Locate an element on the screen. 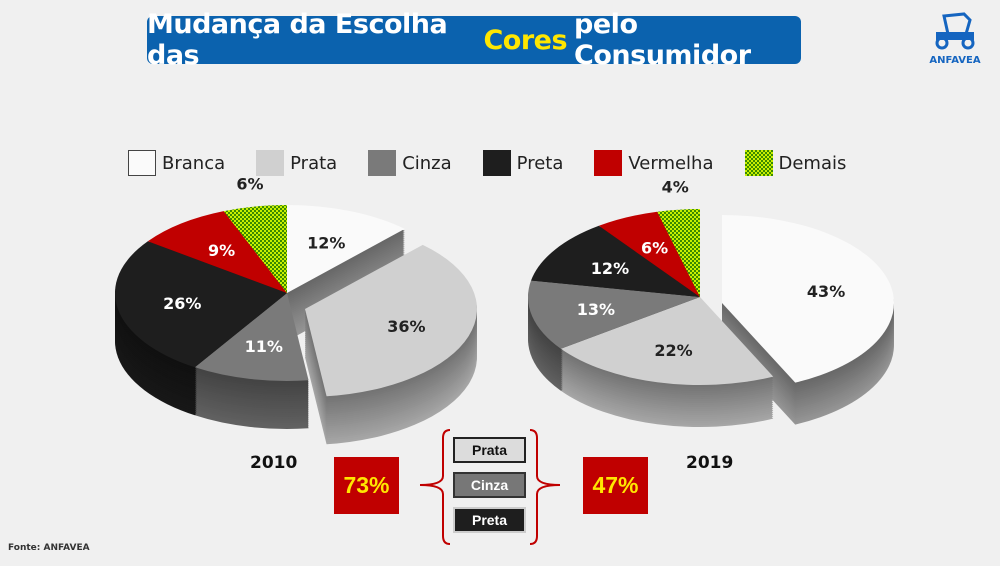 The width and height of the screenshot is (1000, 566). legend-item-vermelha: Vermelha is located at coordinates (654, 163).